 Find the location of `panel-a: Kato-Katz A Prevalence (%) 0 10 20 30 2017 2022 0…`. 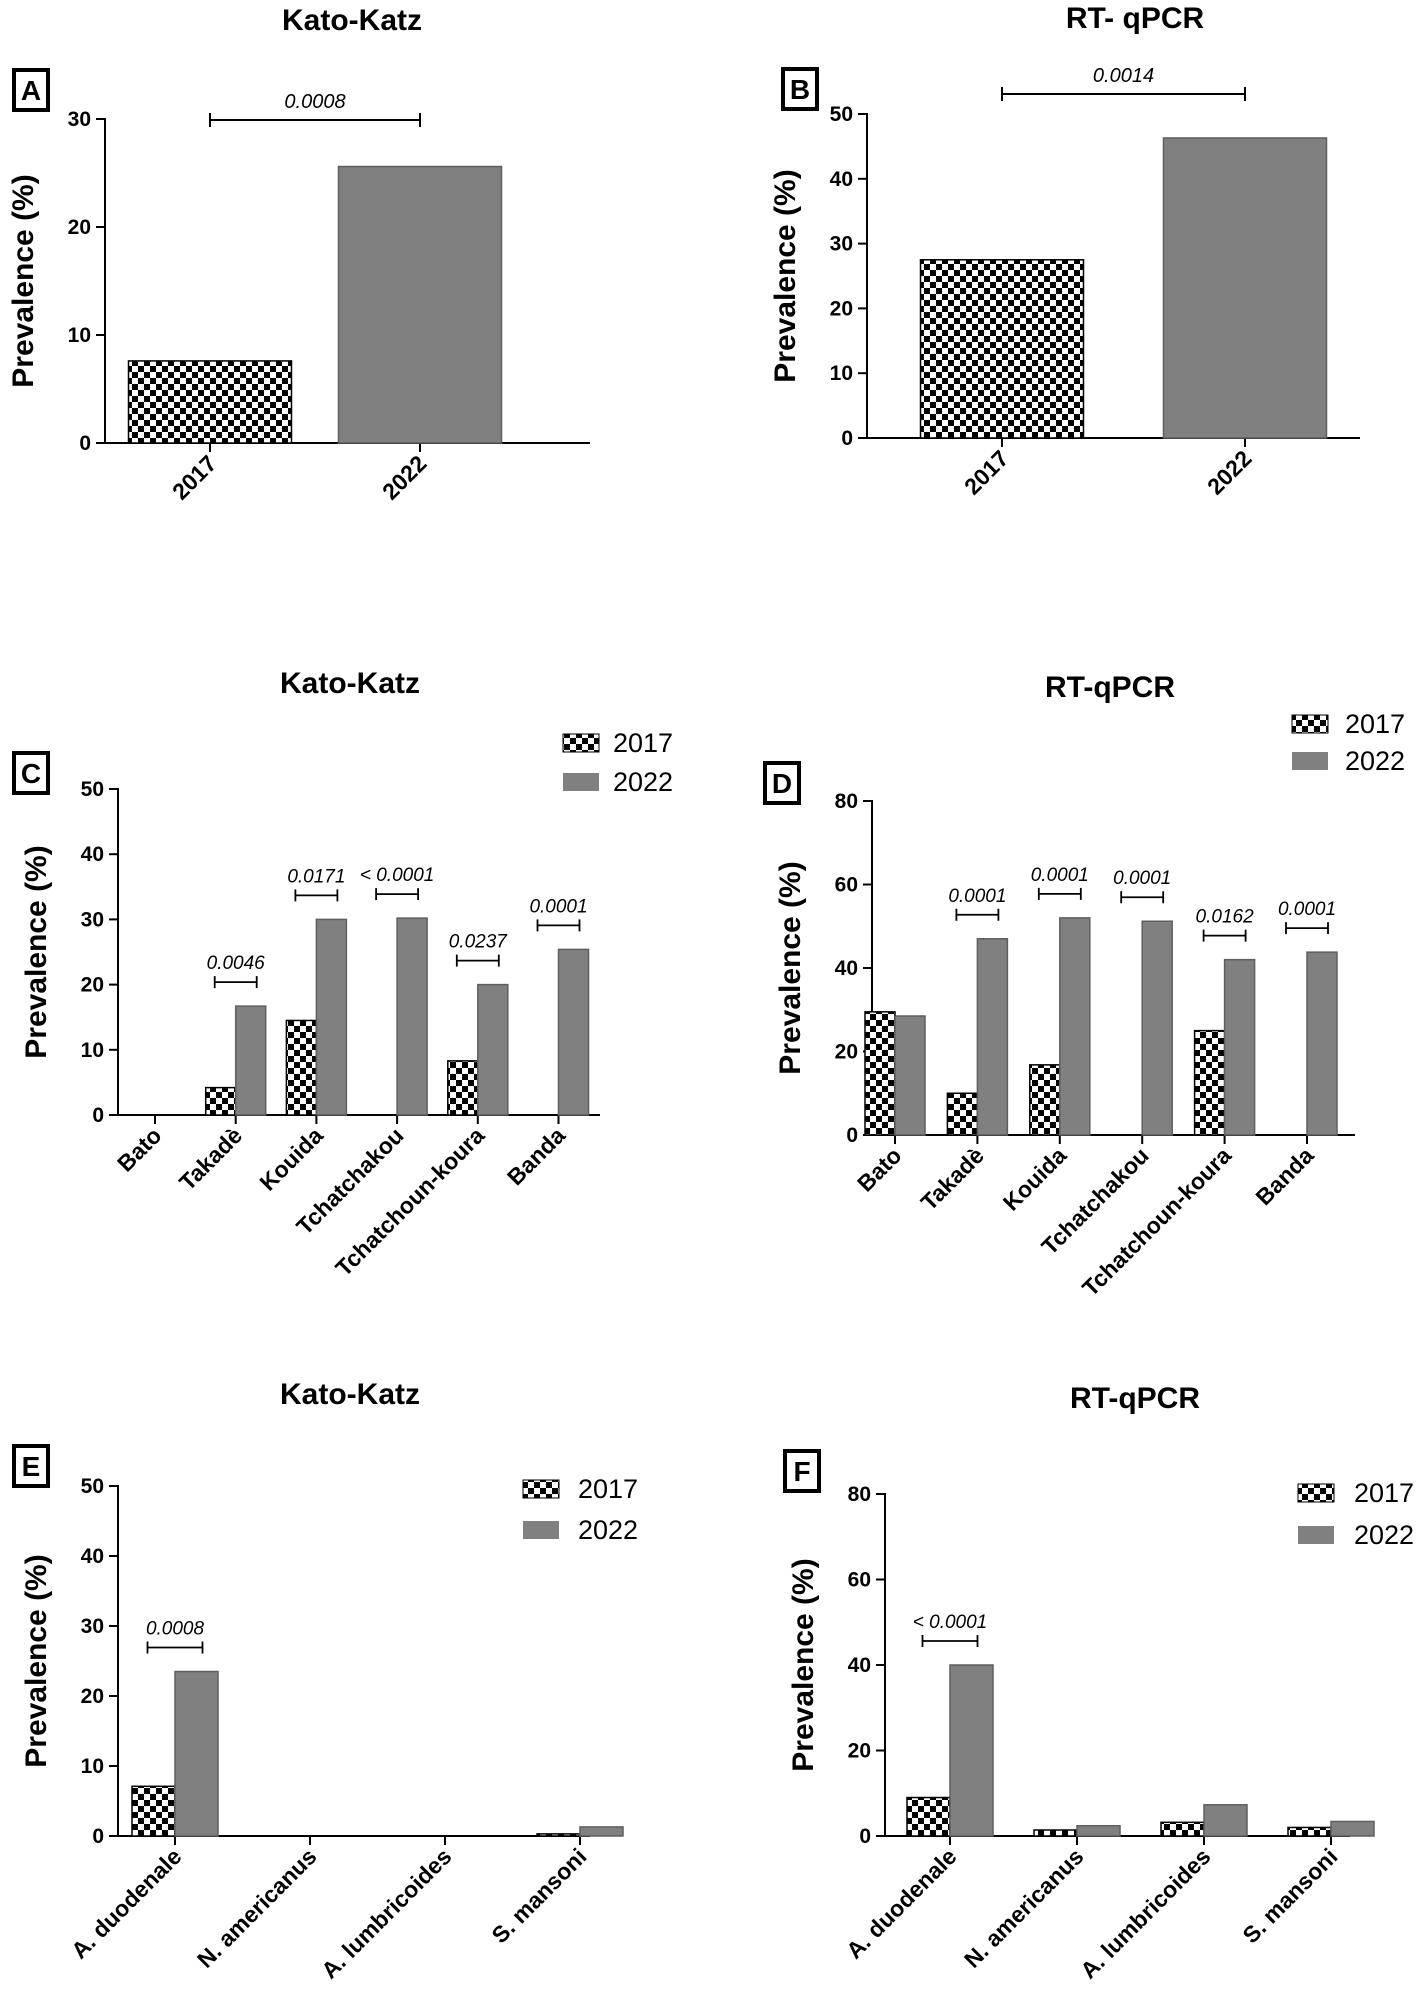

panel-a: Kato-Katz A Prevalence (%) 0 10 20 30 2017 2022 0… is located at coordinates (298, 254).